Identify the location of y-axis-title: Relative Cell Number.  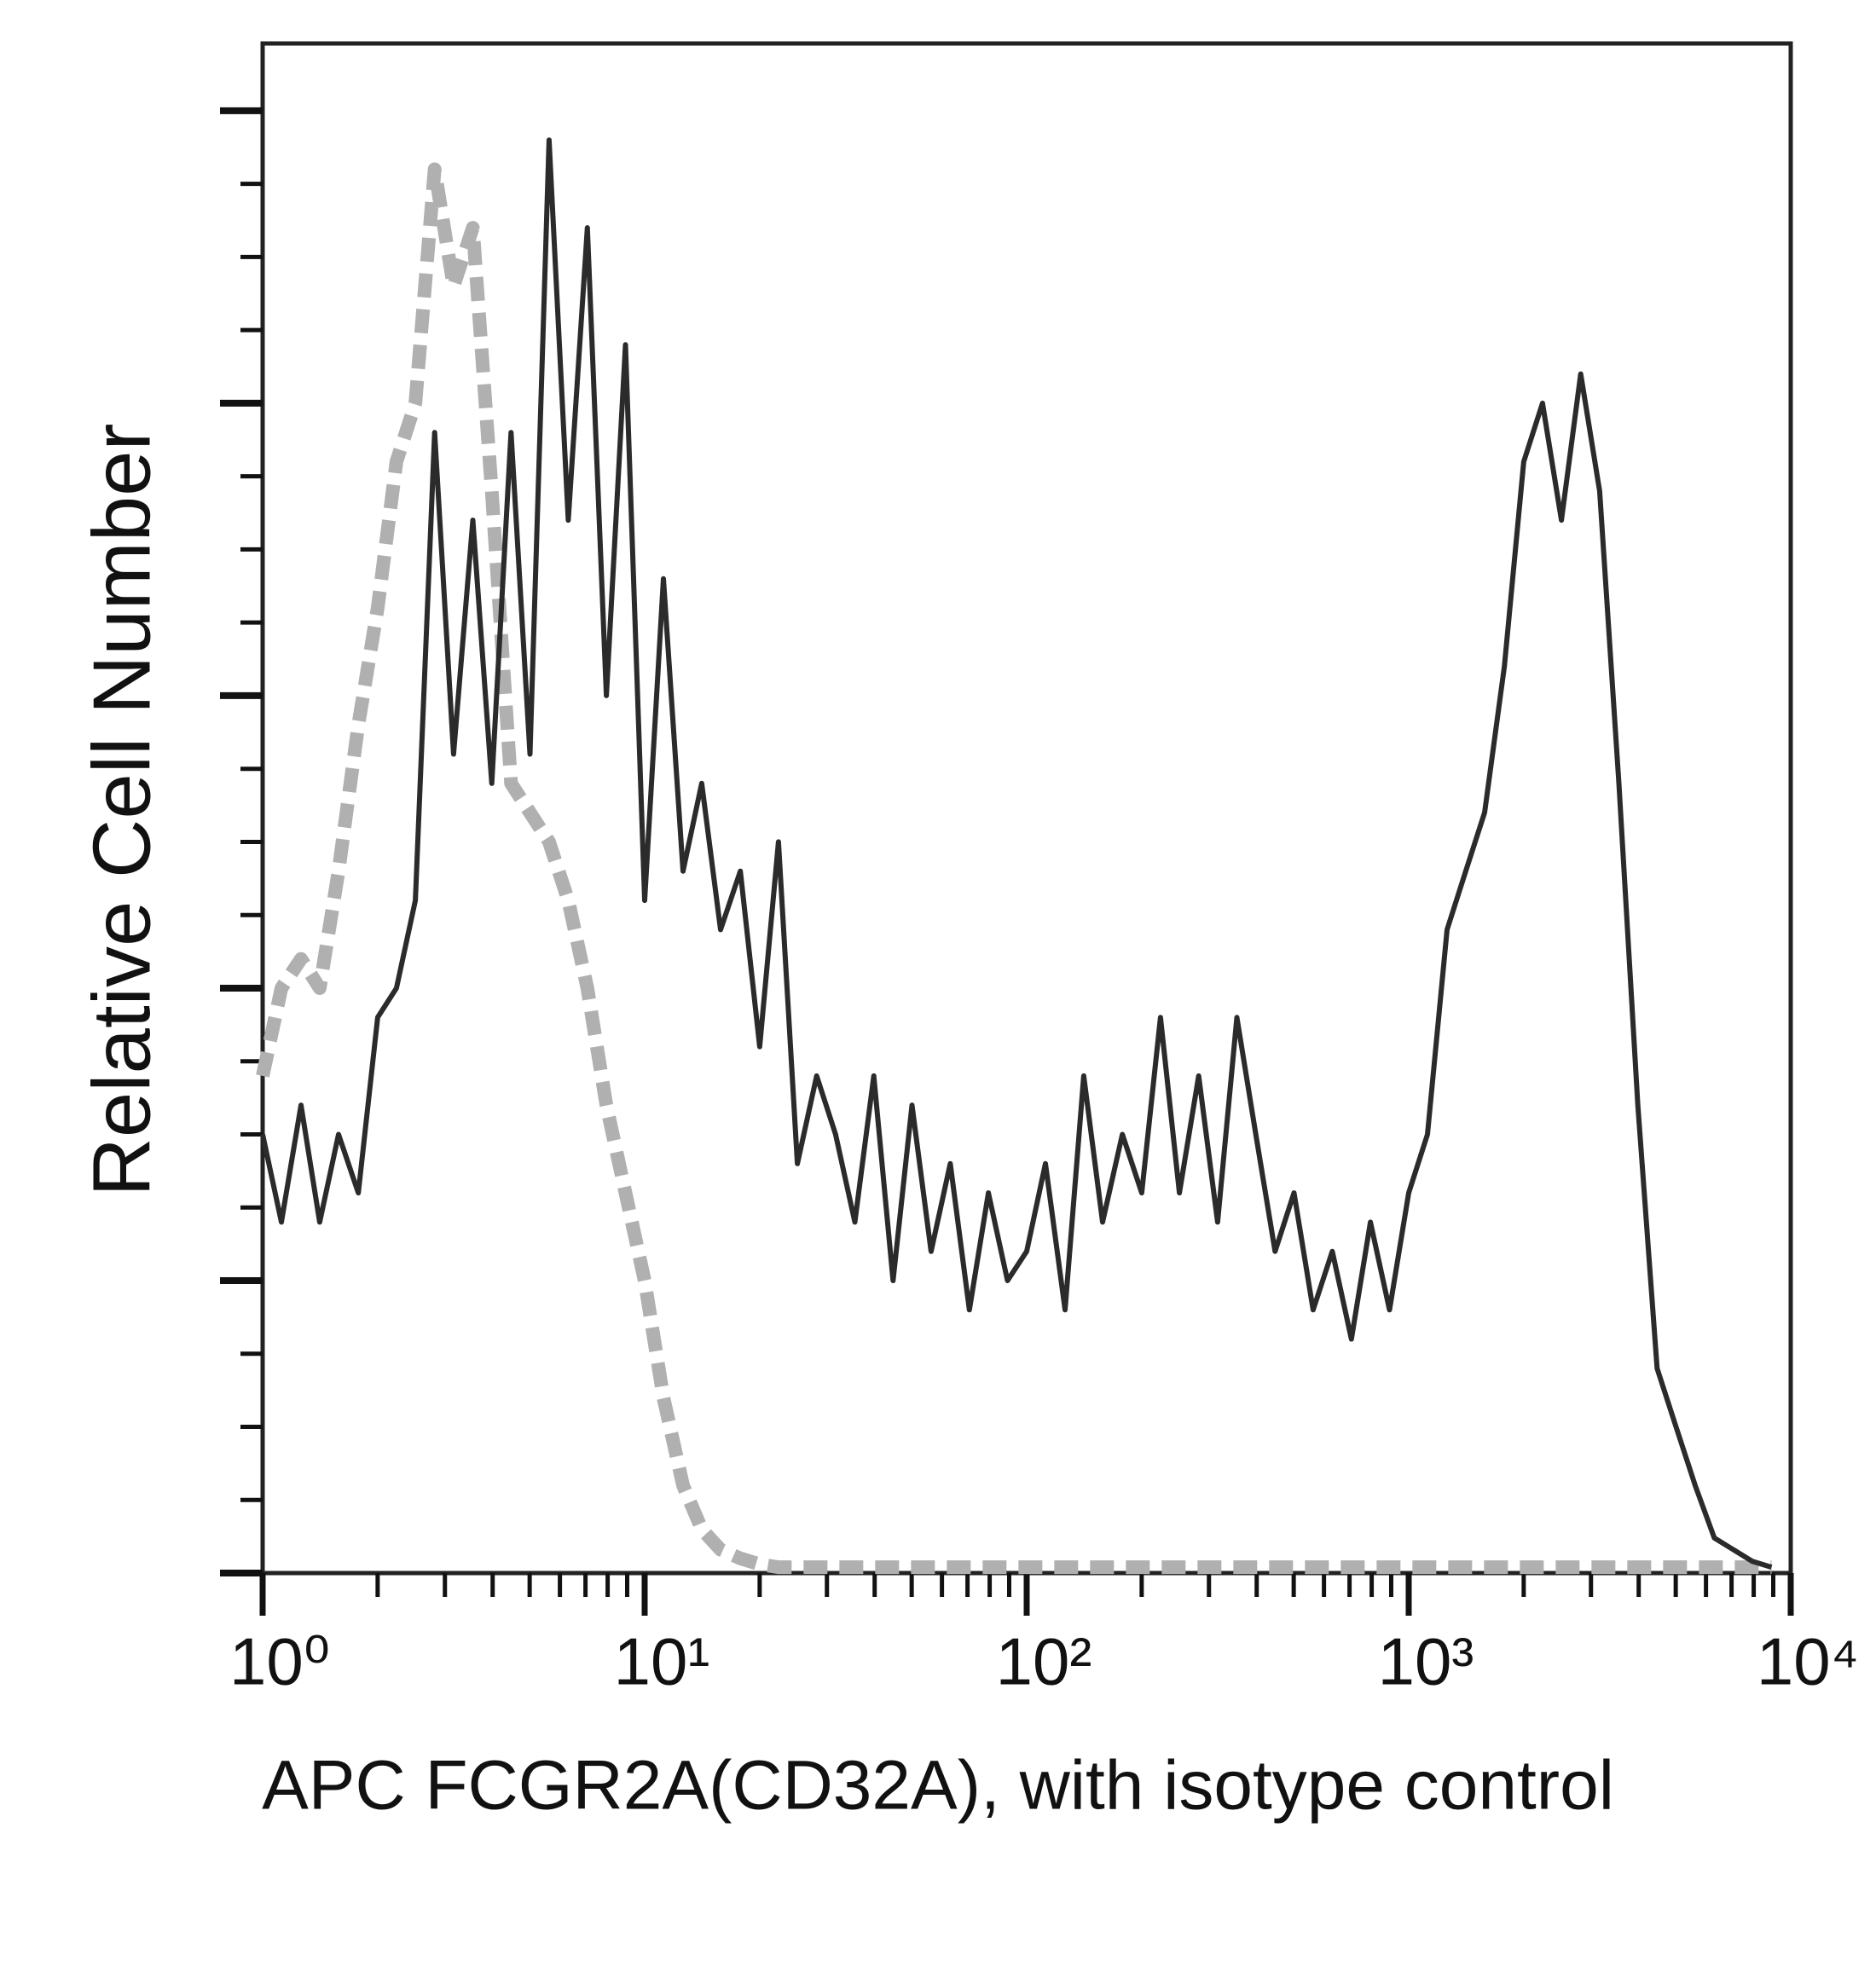
(121, 810).